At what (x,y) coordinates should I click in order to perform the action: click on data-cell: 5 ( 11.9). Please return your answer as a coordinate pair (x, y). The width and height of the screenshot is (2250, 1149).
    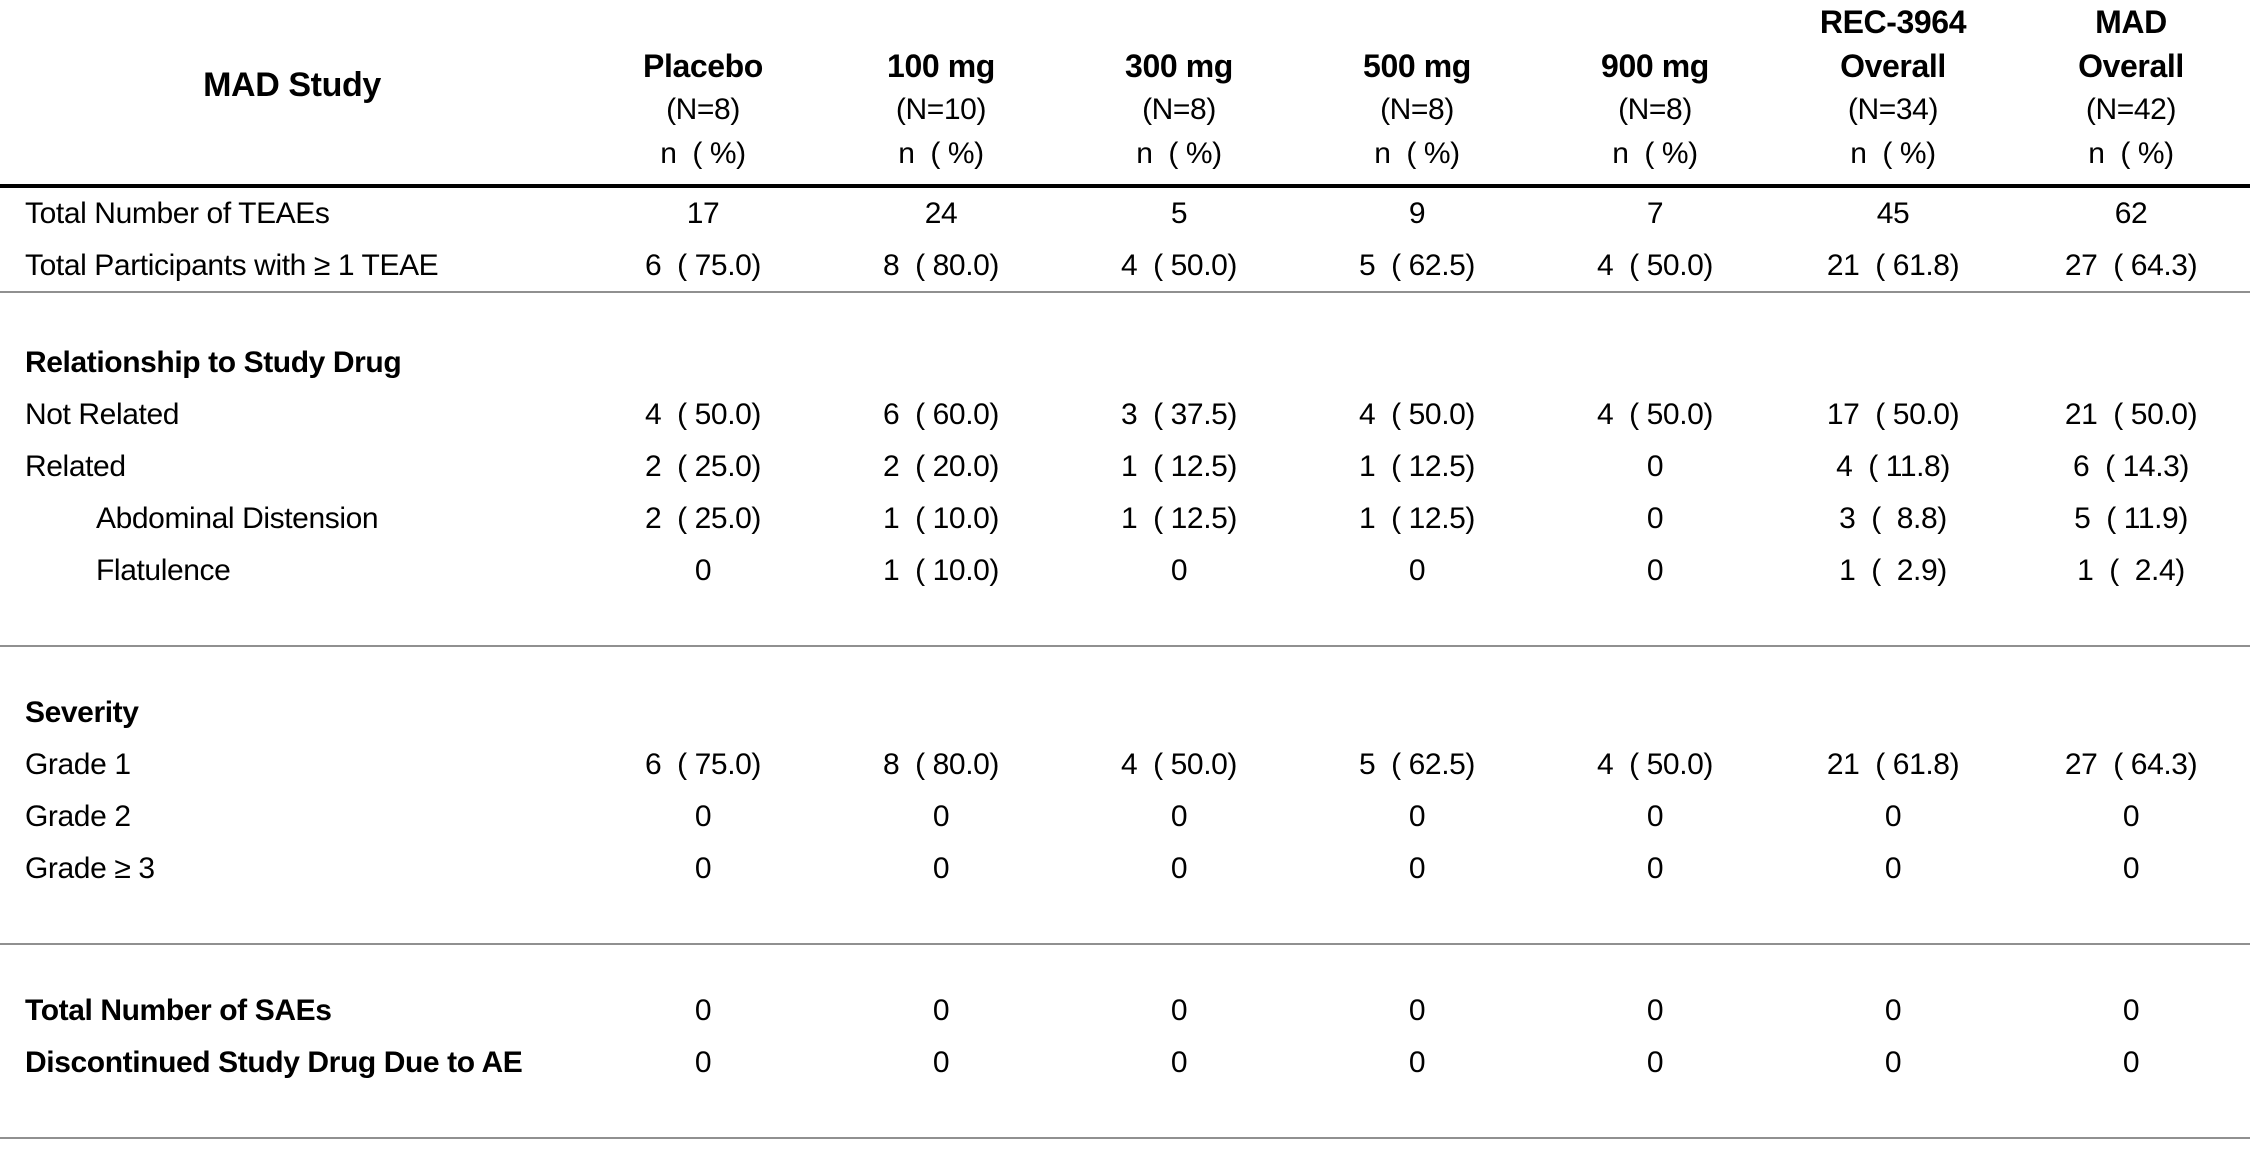
    Looking at the image, I should click on (2131, 518).